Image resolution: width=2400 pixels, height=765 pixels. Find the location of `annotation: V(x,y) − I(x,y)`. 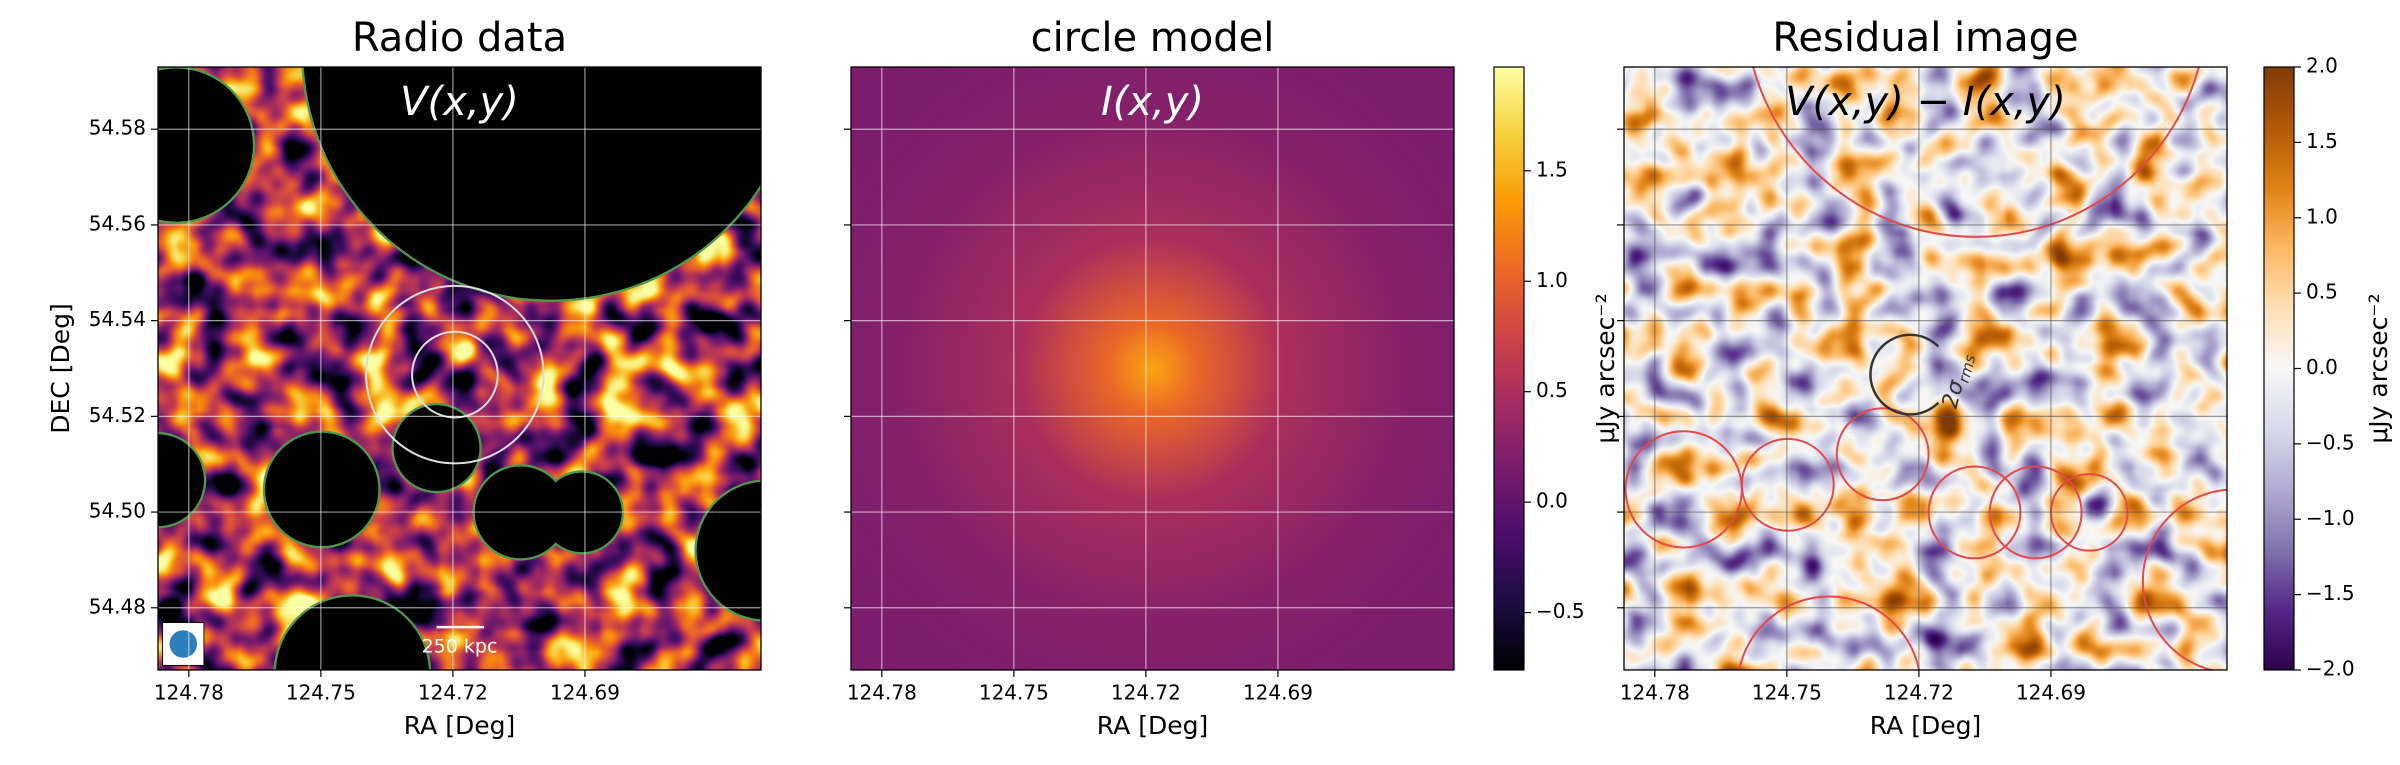

annotation: V(x,y) − I(x,y) is located at coordinates (1925, 102).